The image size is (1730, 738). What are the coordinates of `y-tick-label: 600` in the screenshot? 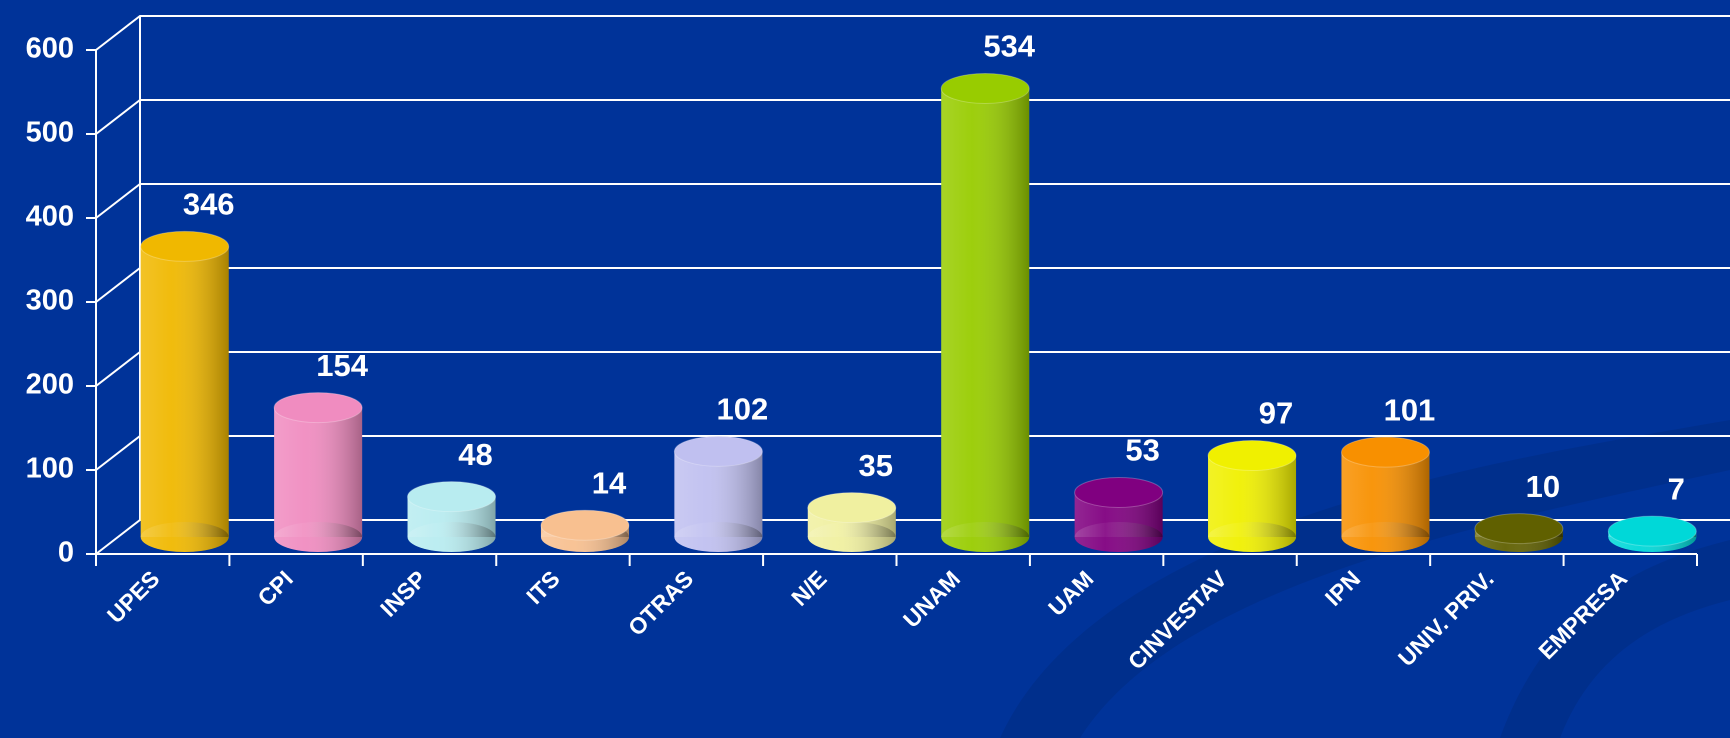 It's located at (50, 49).